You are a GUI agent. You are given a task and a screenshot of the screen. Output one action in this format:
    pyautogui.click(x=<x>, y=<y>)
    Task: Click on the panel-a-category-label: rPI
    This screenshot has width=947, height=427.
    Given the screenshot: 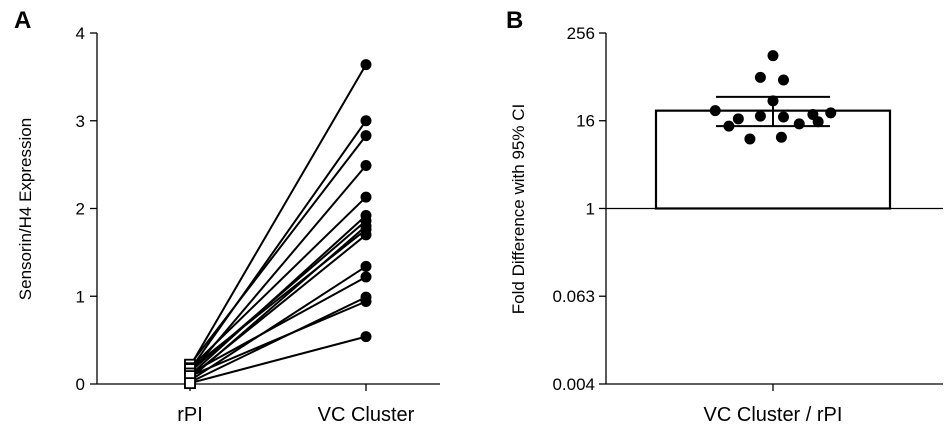 What is the action you would take?
    pyautogui.click(x=190, y=415)
    